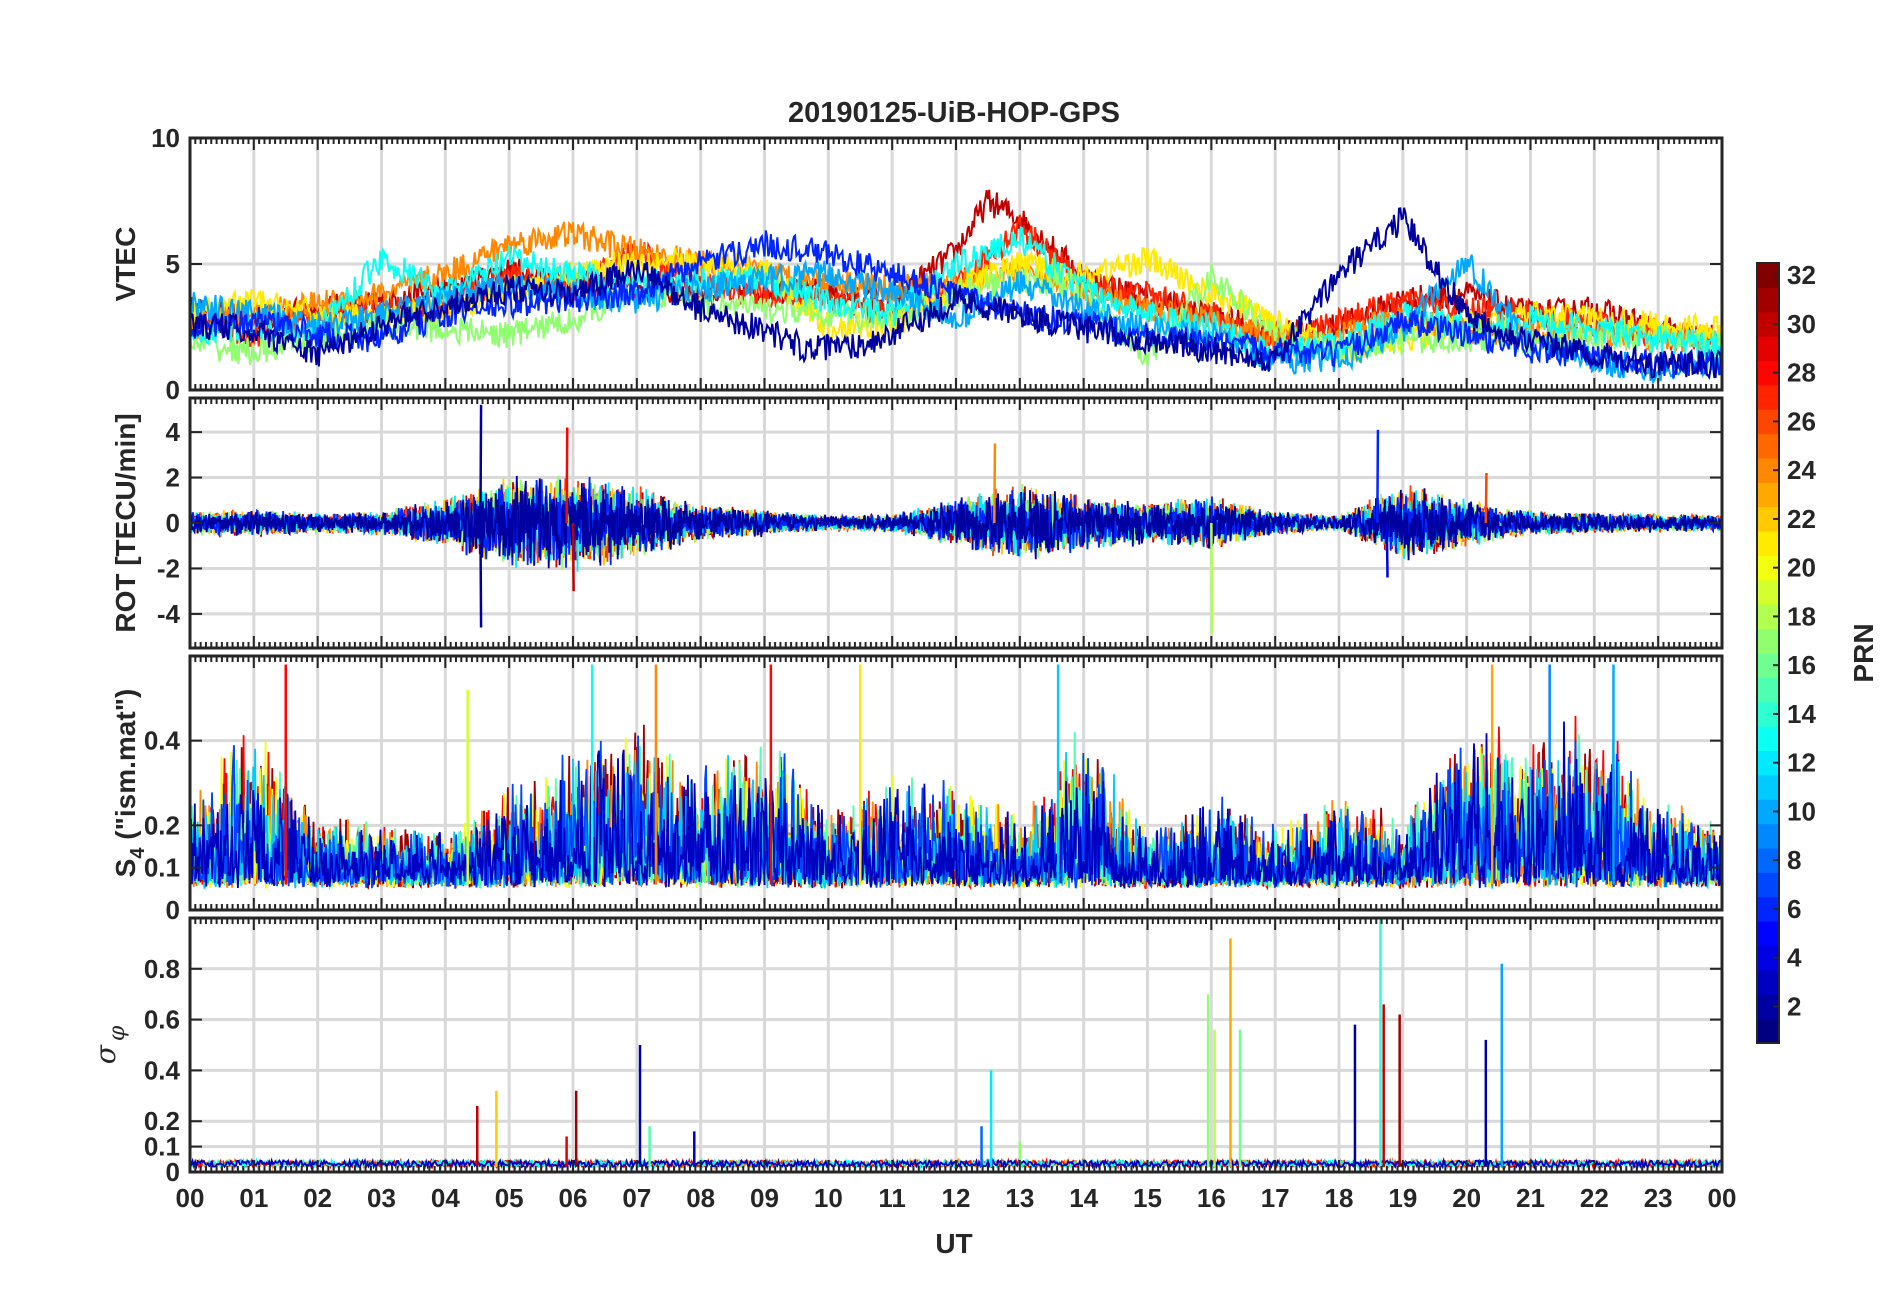 The image size is (1902, 1292). What do you see at coordinates (1275, 1198) in the screenshot?
I see `x-tick-label: 17` at bounding box center [1275, 1198].